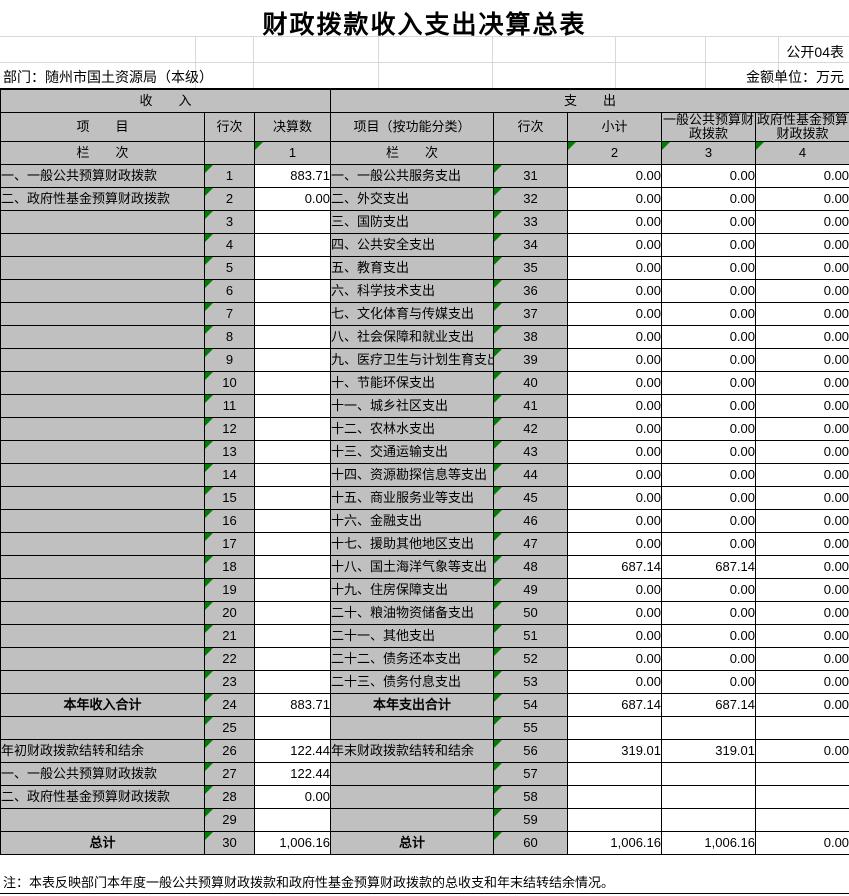 The width and height of the screenshot is (849, 896). I want to click on expense-line-cell: 34, so click(530, 245).